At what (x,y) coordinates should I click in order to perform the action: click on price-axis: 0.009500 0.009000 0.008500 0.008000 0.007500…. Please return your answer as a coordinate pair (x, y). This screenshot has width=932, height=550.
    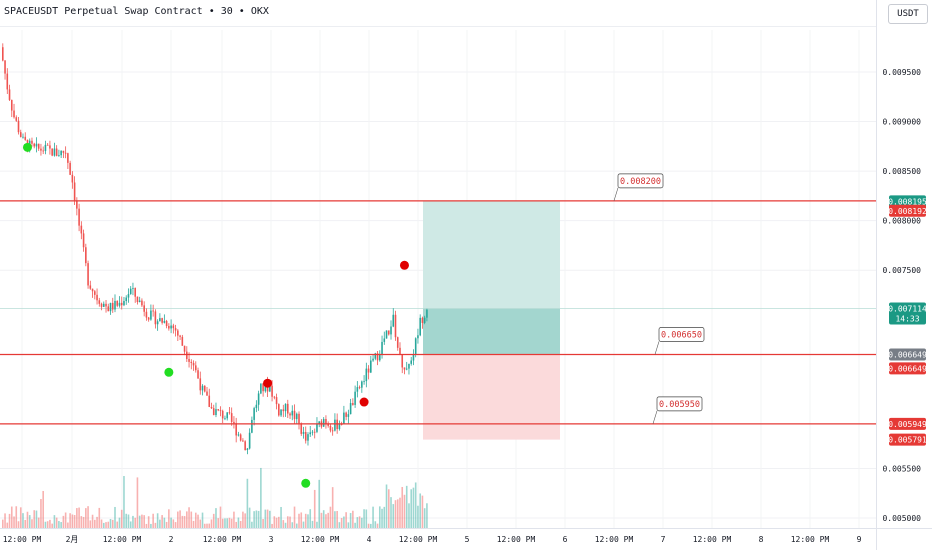
    Looking at the image, I should click on (904, 295).